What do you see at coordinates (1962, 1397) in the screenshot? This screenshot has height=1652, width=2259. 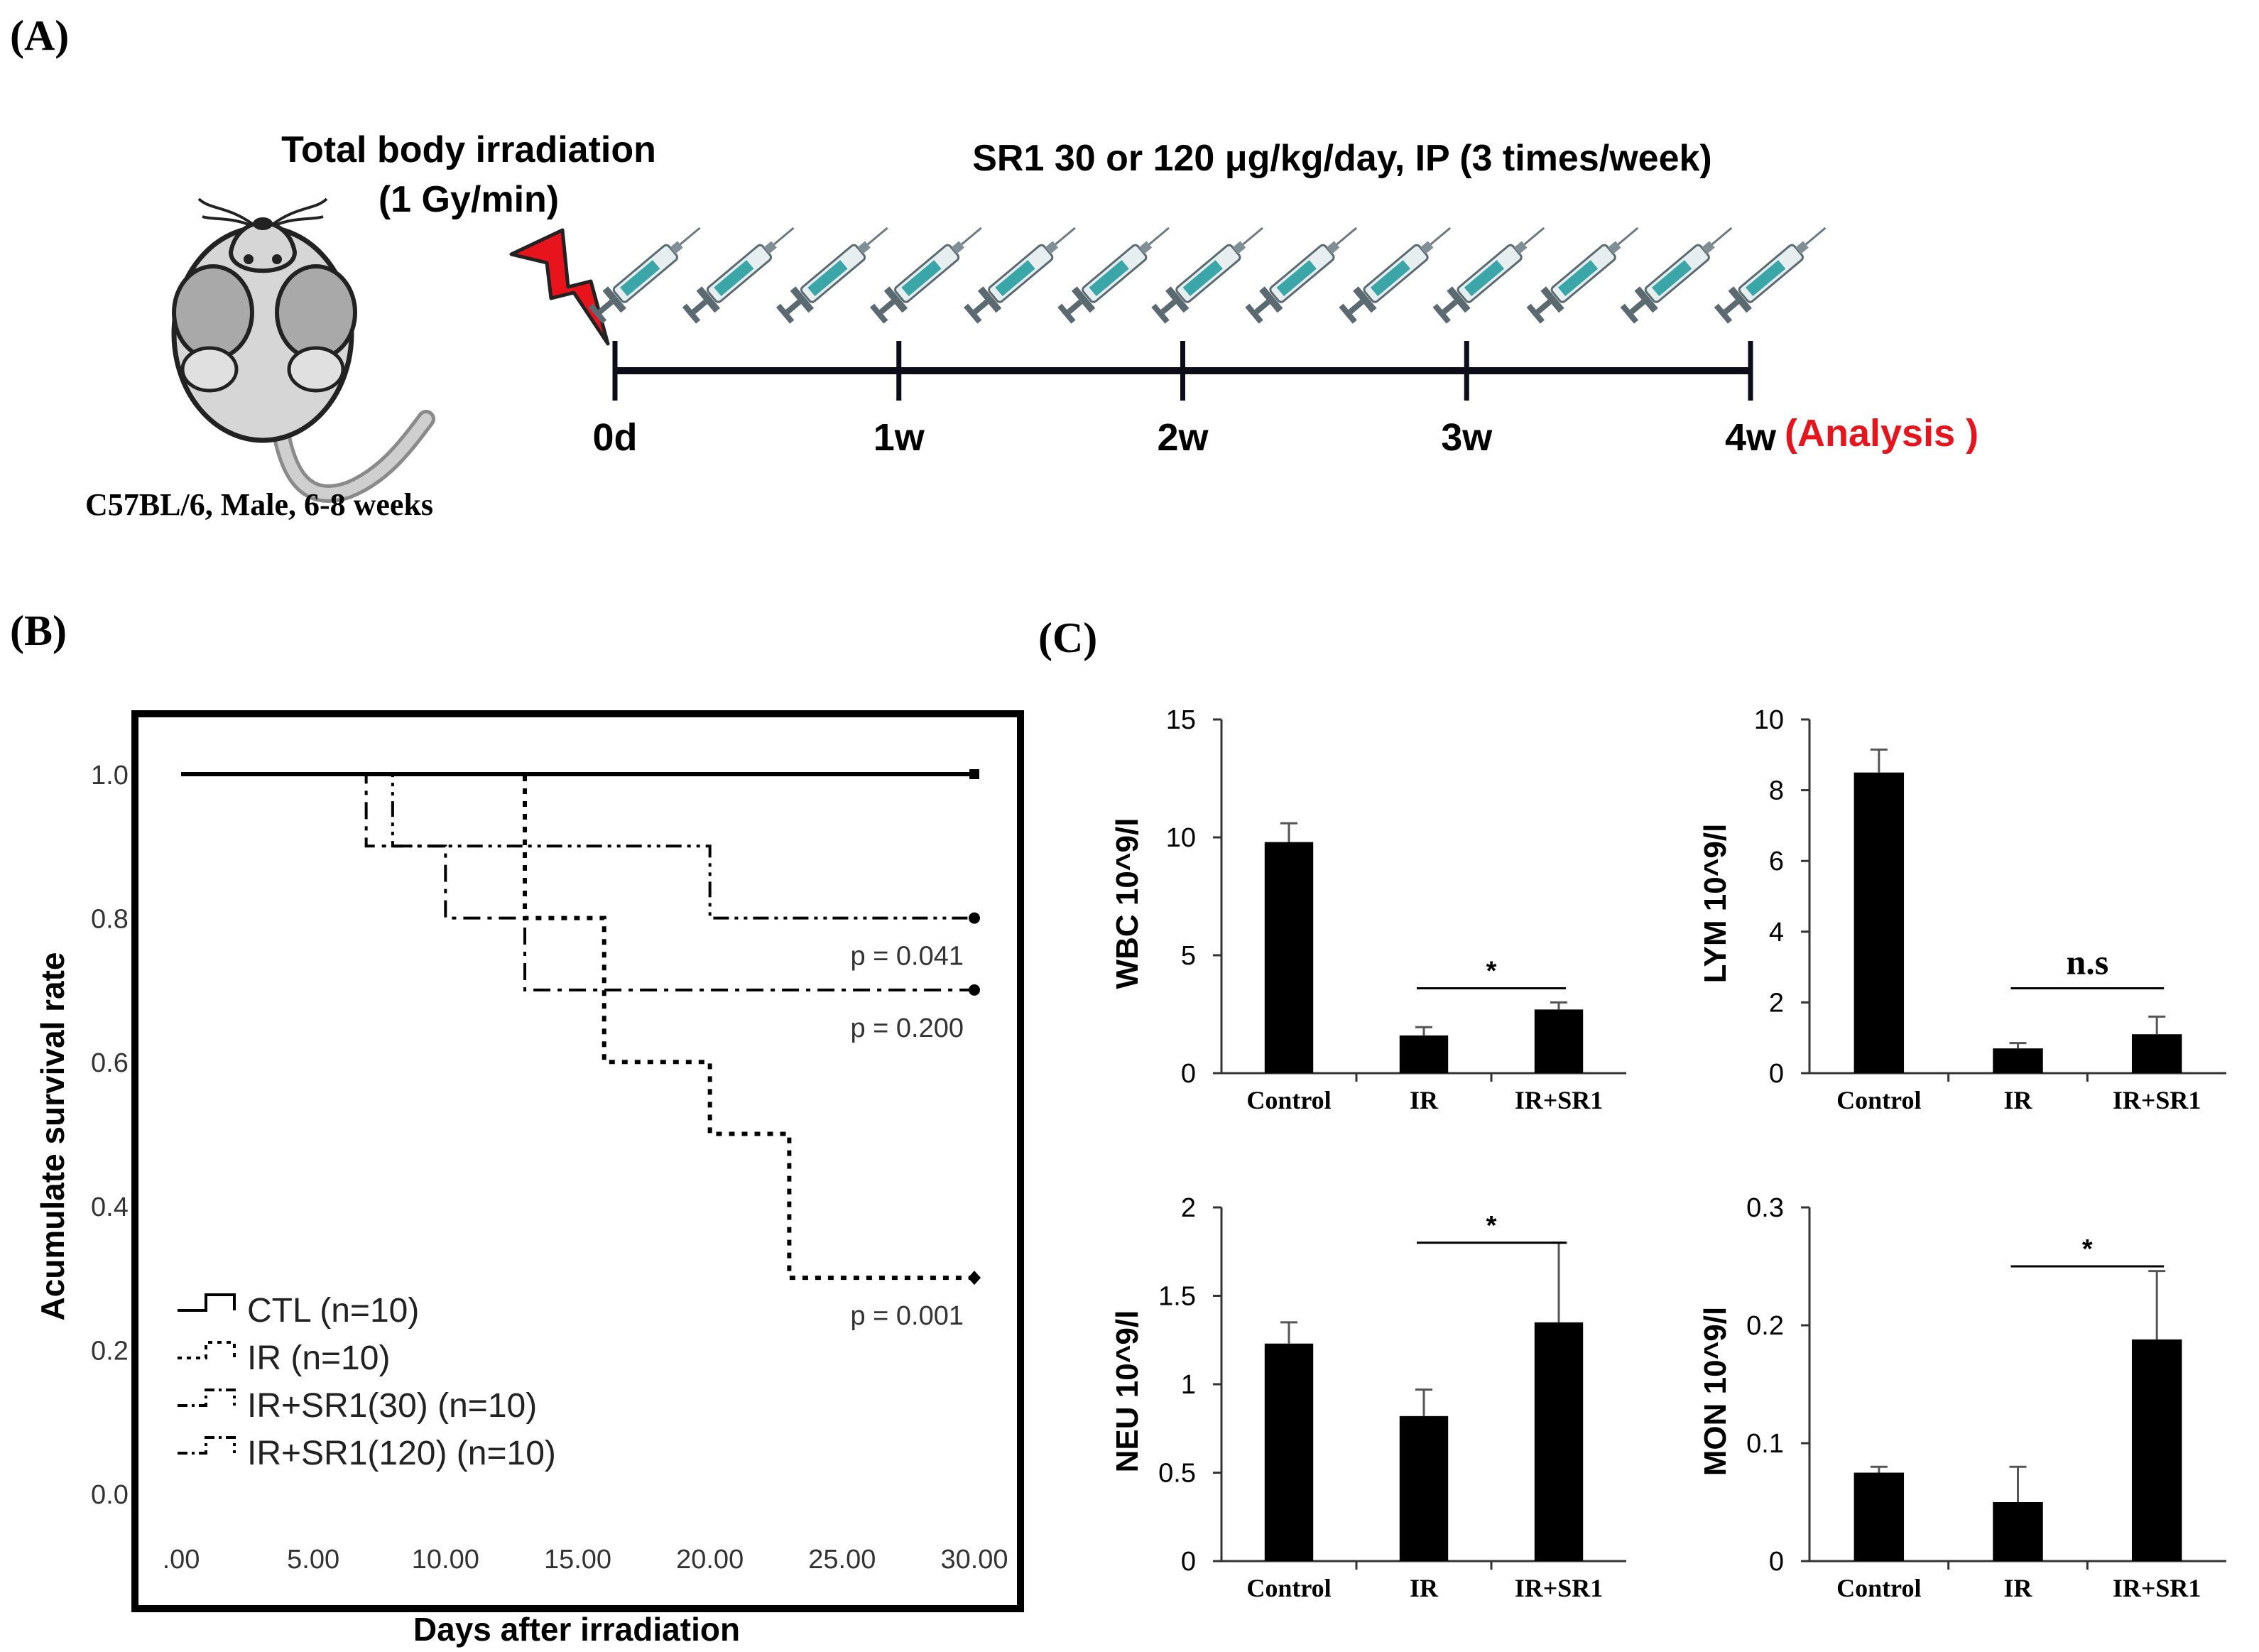 I see `mon-bar-chart: 0 0.1 0.2 0.3 Control IR IR+SR1 * MON 10^9/l` at bounding box center [1962, 1397].